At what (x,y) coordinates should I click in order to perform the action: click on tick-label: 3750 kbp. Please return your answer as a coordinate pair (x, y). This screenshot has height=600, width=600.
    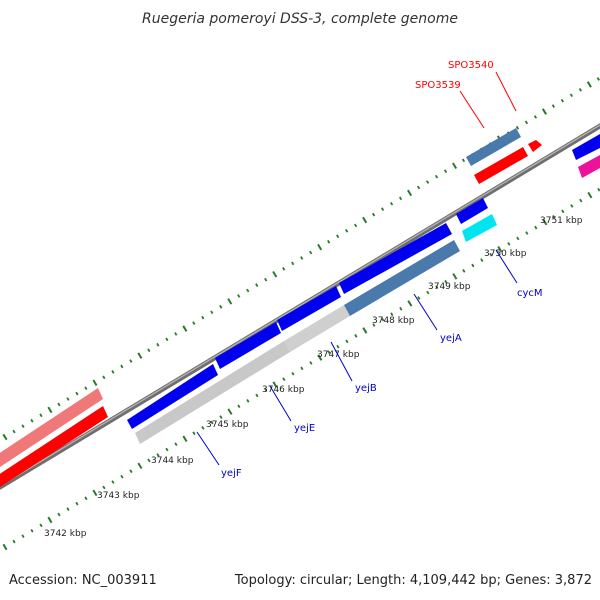
    Looking at the image, I should click on (505, 254).